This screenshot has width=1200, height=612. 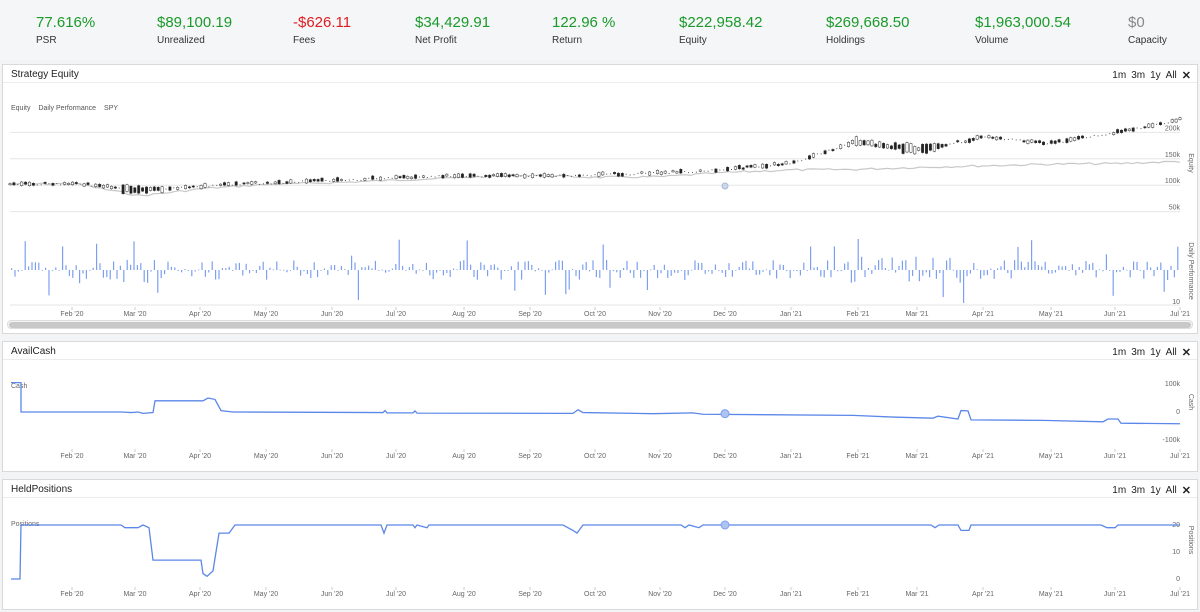 I want to click on stat-label: Net Profit, so click(x=436, y=40).